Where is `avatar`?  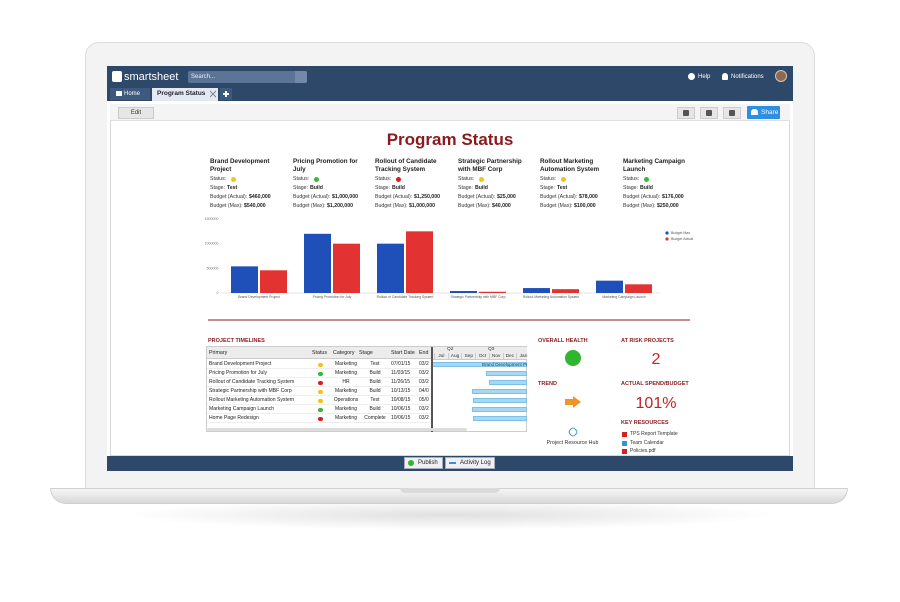
avatar is located at coordinates (781, 76).